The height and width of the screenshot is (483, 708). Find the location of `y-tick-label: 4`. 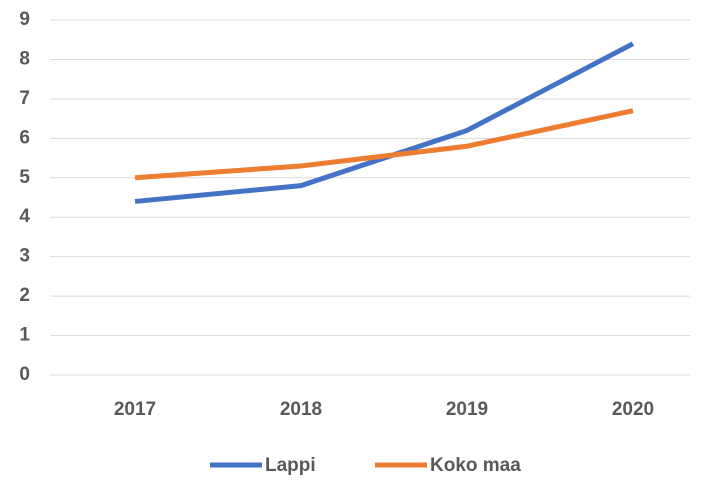

y-tick-label: 4 is located at coordinates (24, 216).